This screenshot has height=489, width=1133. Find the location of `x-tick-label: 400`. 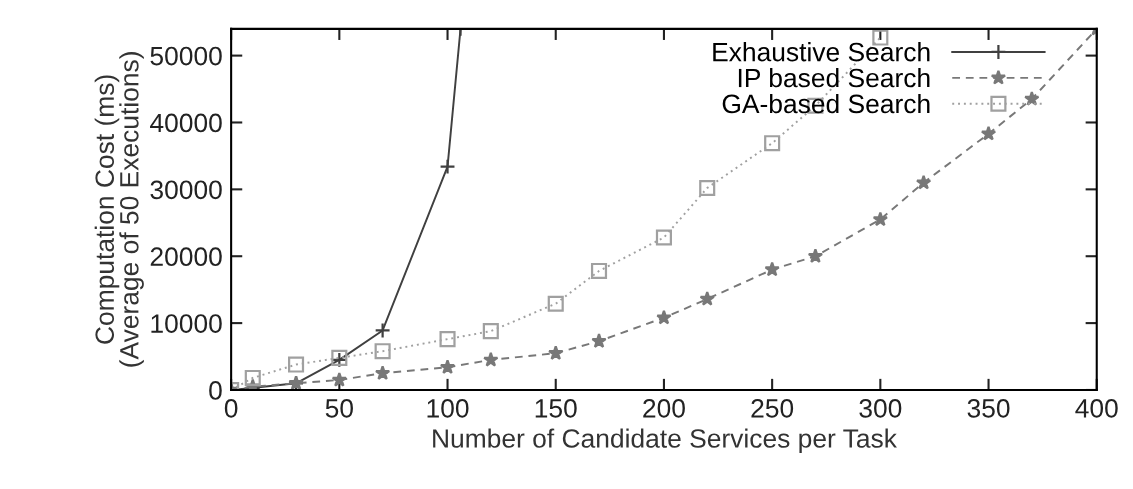

x-tick-label: 400 is located at coordinates (1096, 408).